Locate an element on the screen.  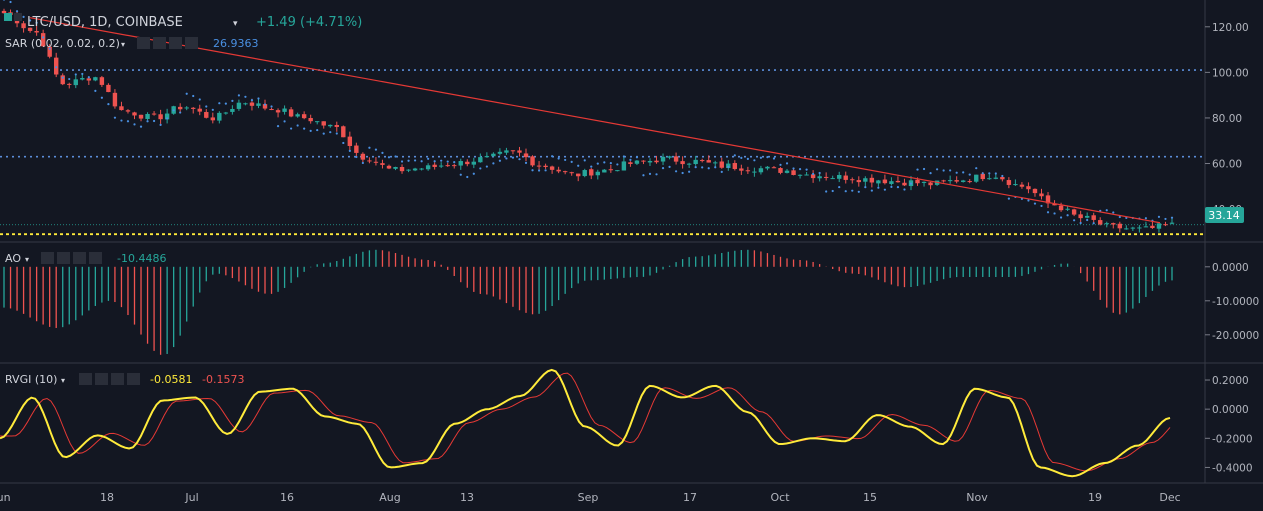
ao-dropdown-icon: ▾ is located at coordinates (27, 259).